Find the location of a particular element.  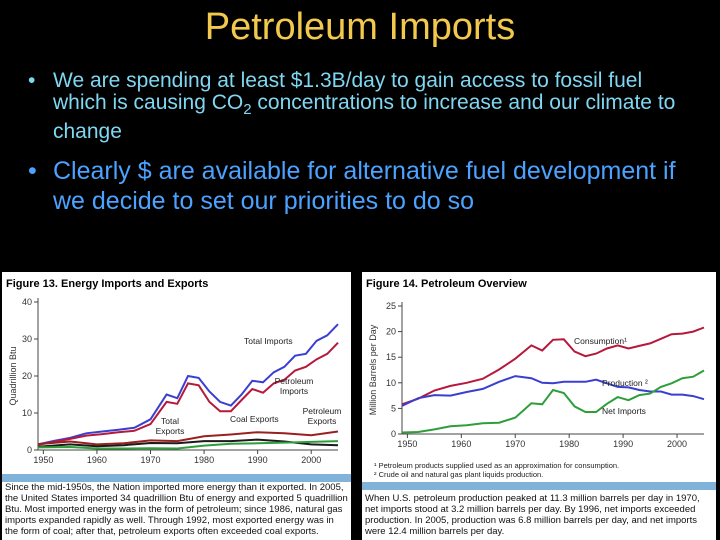

fig13-x-tick-label: 2000 is located at coordinates (311, 460).